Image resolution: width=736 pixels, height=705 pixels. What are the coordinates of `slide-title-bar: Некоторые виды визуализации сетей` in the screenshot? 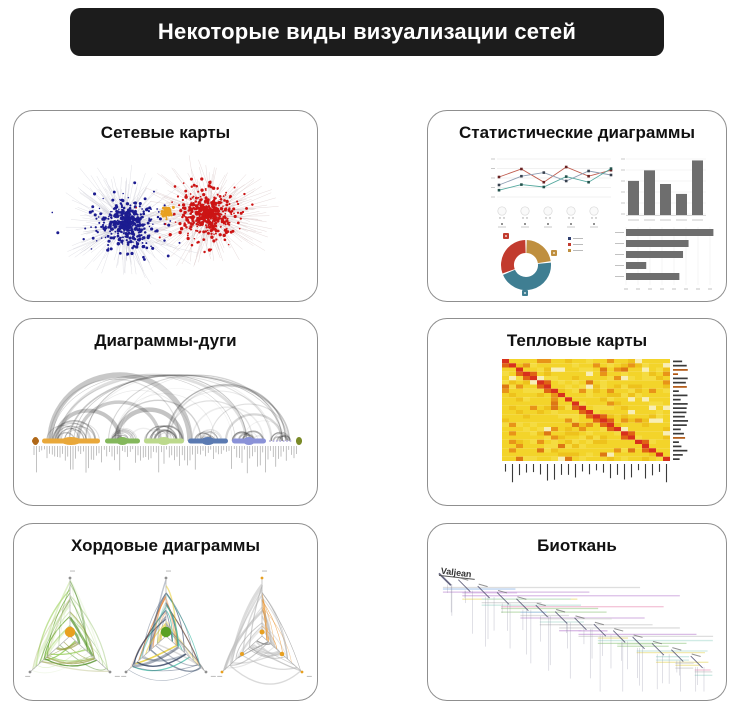 It's located at (367, 32).